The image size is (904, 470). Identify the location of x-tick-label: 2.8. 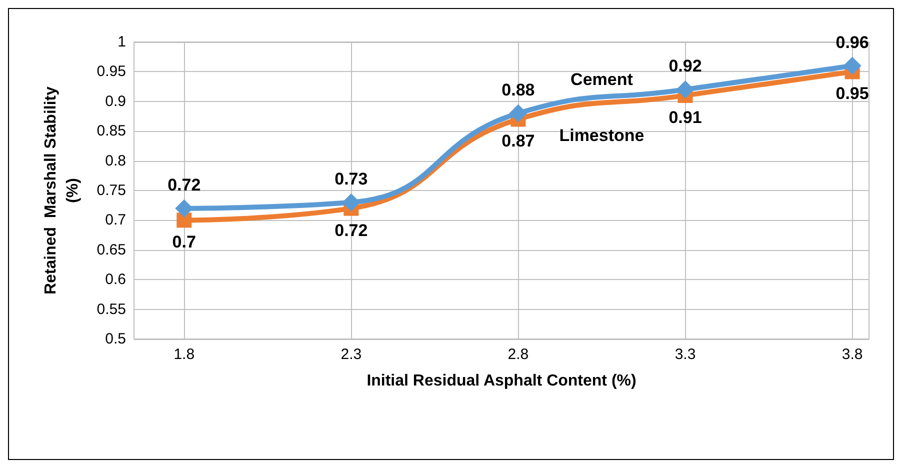
(518, 354).